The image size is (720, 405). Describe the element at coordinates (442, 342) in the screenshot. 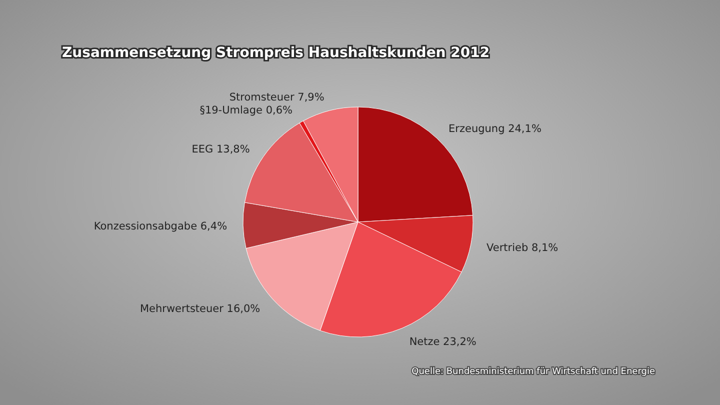

I see `slice-label: Netze 23,2%` at that location.